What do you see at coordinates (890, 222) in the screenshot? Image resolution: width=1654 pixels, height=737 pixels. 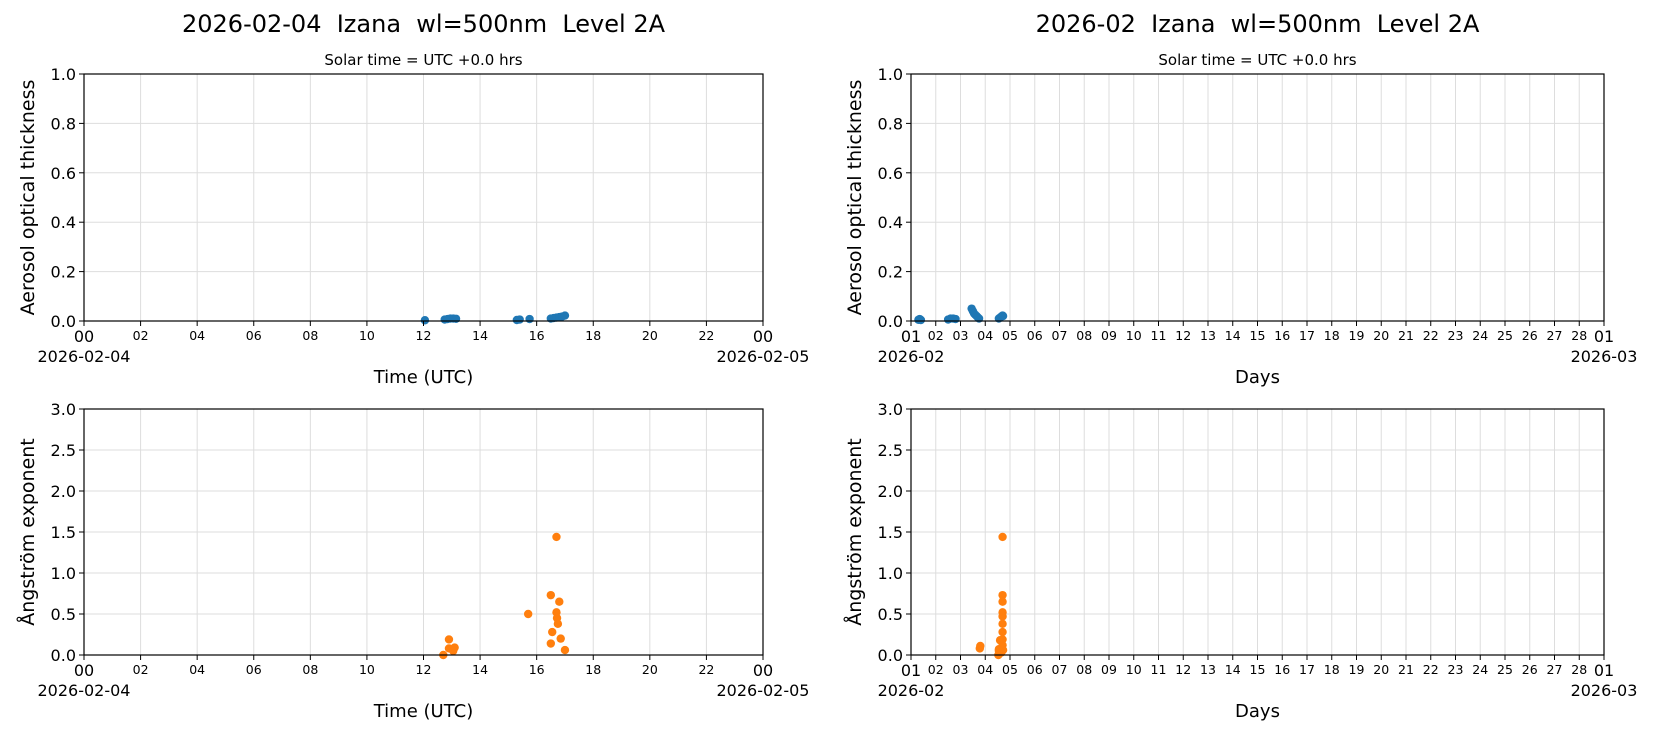 I see `y-tick-label: 0.4` at bounding box center [890, 222].